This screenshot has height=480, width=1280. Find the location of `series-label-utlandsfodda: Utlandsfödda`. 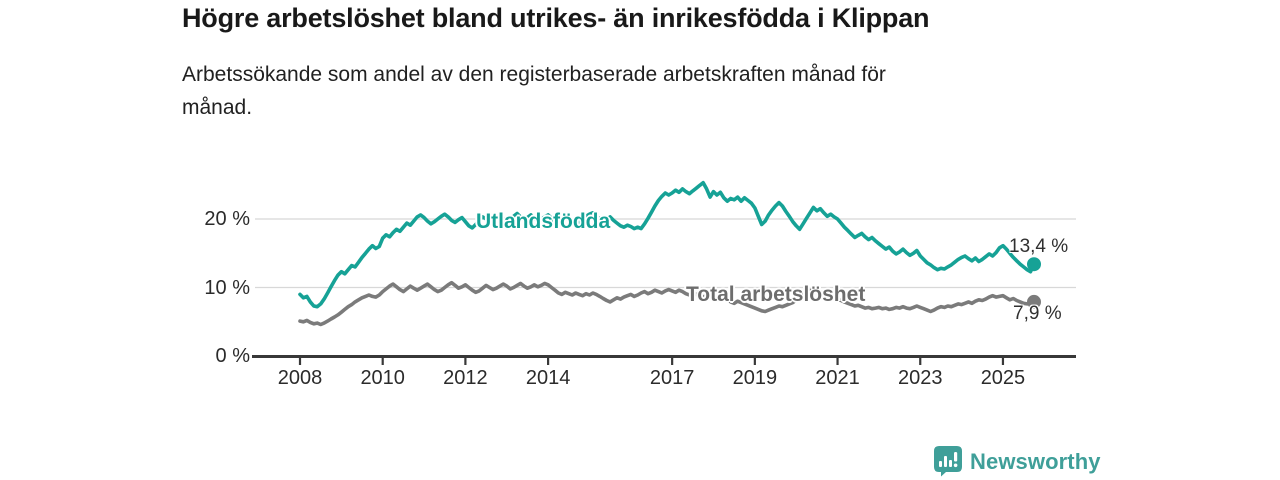

series-label-utlandsfodda: Utlandsfödda is located at coordinates (543, 221).